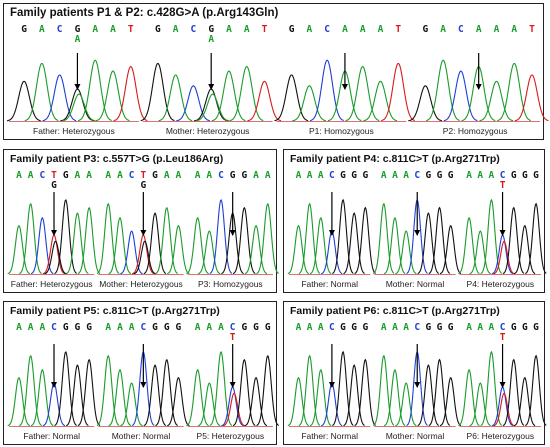  What do you see at coordinates (501, 436) in the screenshot?
I see `genotype-label: P6: Heterozygous` at bounding box center [501, 436].